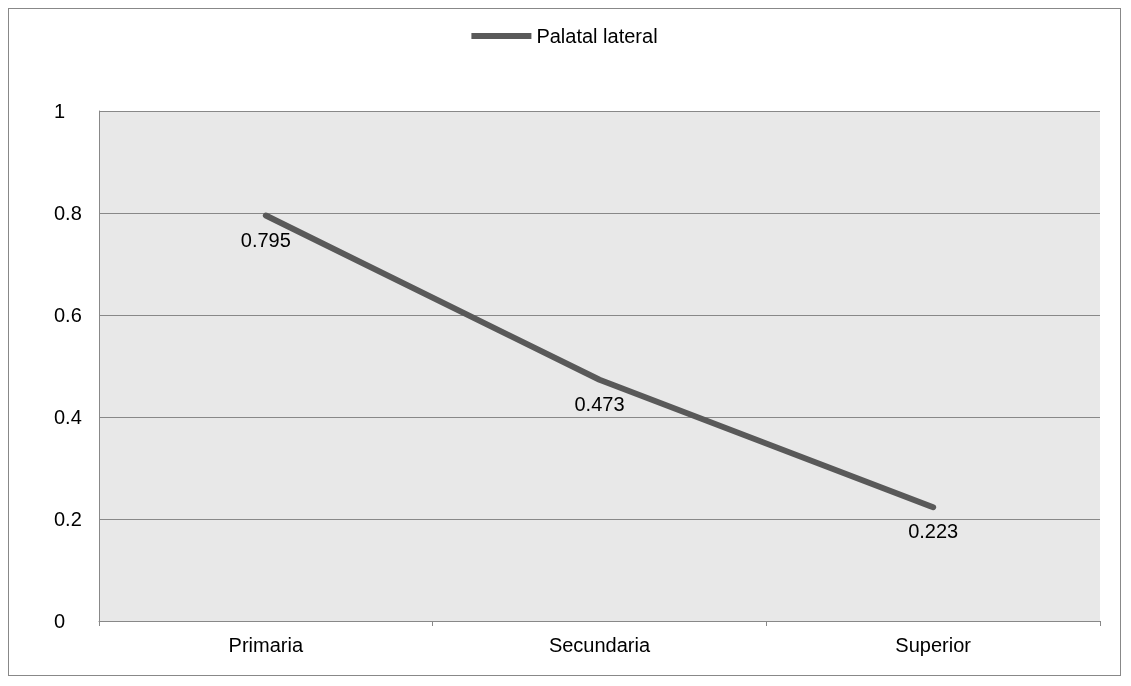 This screenshot has width=1131, height=686. I want to click on y-tick-label: 0, so click(60, 621).